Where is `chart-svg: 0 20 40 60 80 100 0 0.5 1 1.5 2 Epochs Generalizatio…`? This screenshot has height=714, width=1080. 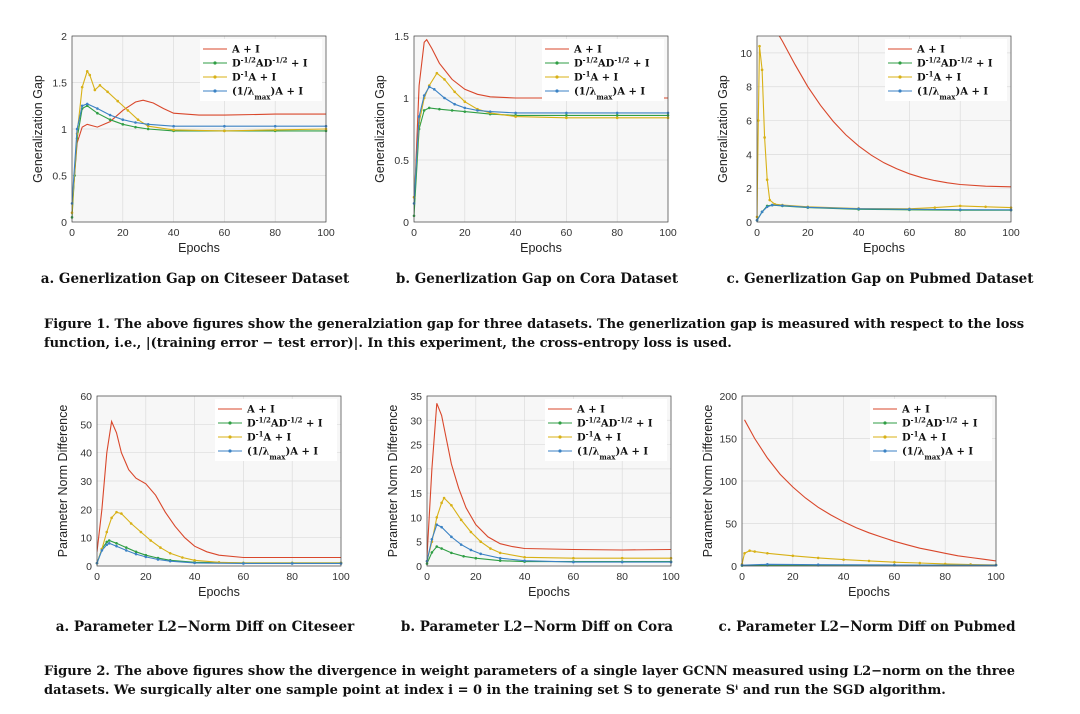
chart-svg: 0 20 40 60 80 100 0 0.5 1 1.5 2 Epochs Generalizatio… is located at coordinates (183, 143).